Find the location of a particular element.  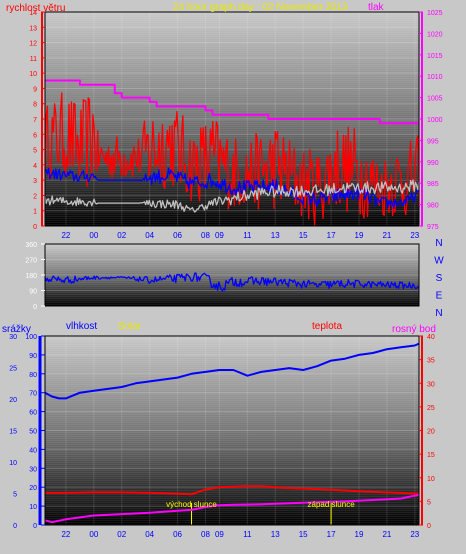

rain-tick-label: 25 is located at coordinates (13, 369).